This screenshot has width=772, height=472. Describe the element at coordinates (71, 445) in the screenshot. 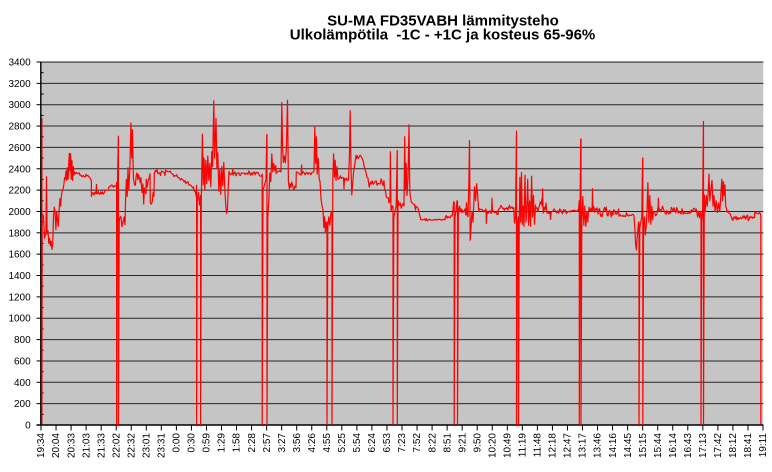

I see `svg-text: 20:33` at that location.